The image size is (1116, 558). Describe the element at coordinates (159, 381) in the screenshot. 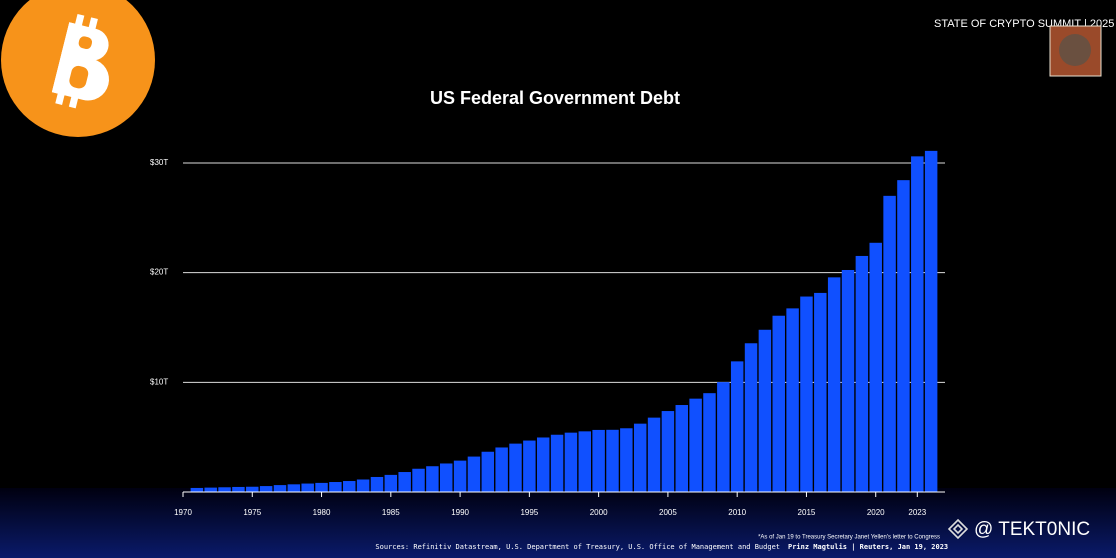

I see `y-tick-label: $10T` at that location.